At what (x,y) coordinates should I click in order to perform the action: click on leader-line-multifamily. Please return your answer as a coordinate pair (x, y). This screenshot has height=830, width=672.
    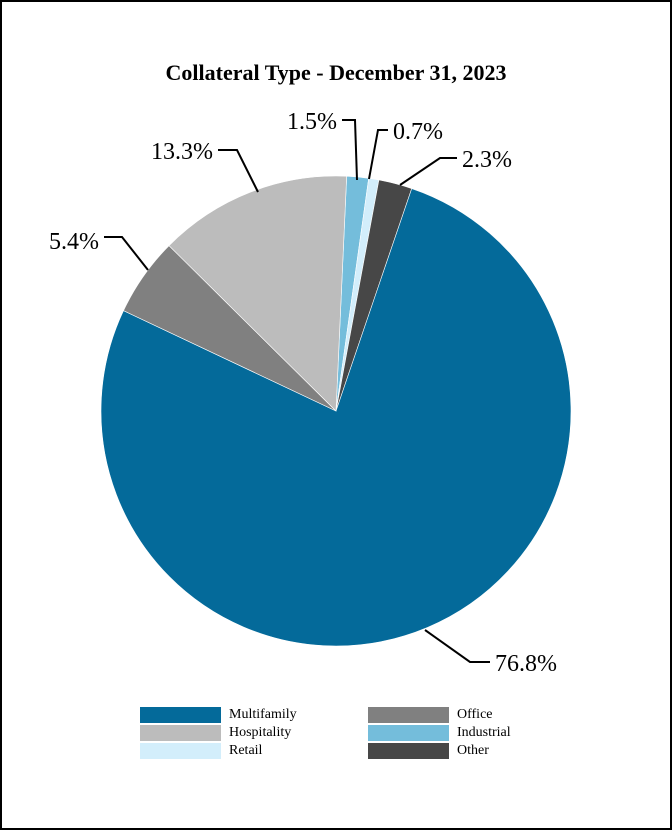
    Looking at the image, I should click on (457, 646).